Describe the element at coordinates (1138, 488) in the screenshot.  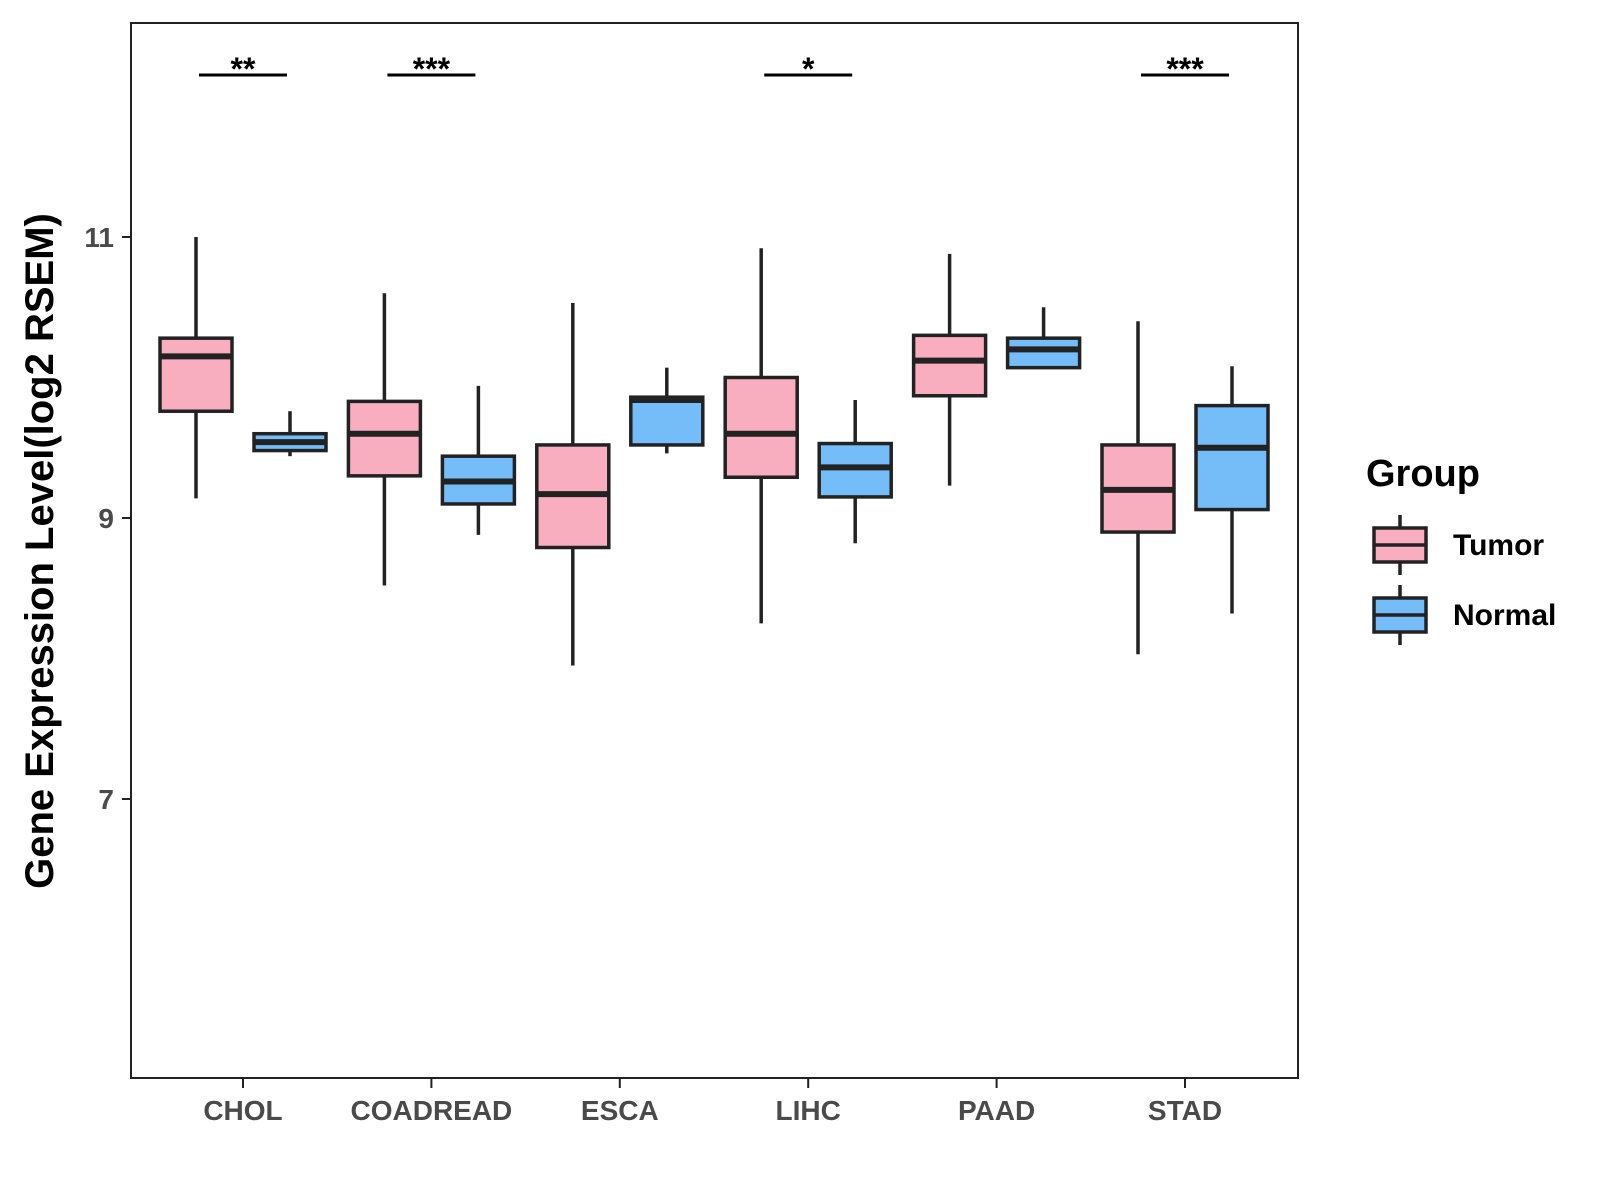
I see `box-tumor-stad` at that location.